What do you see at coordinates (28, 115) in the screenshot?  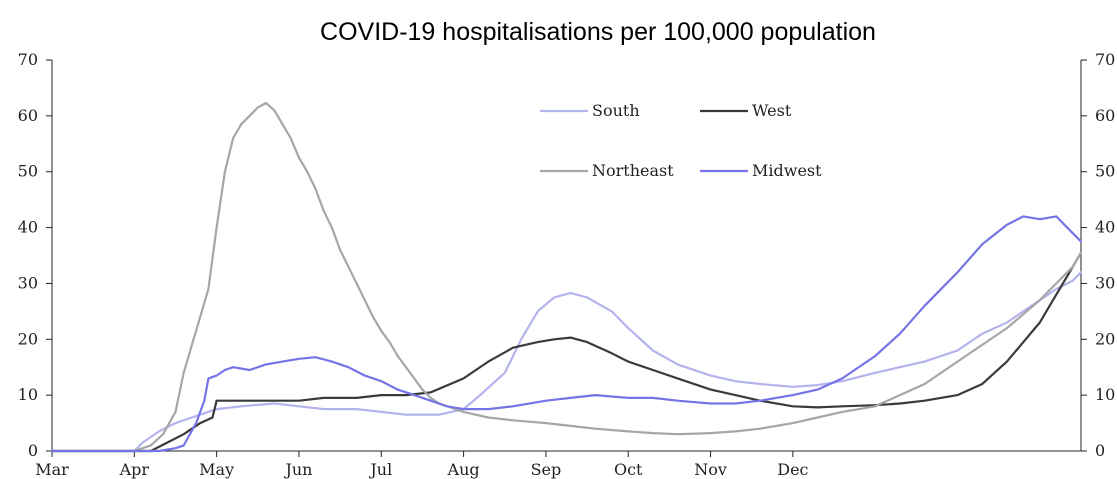 I see `y-tick-label-left: 60` at bounding box center [28, 115].